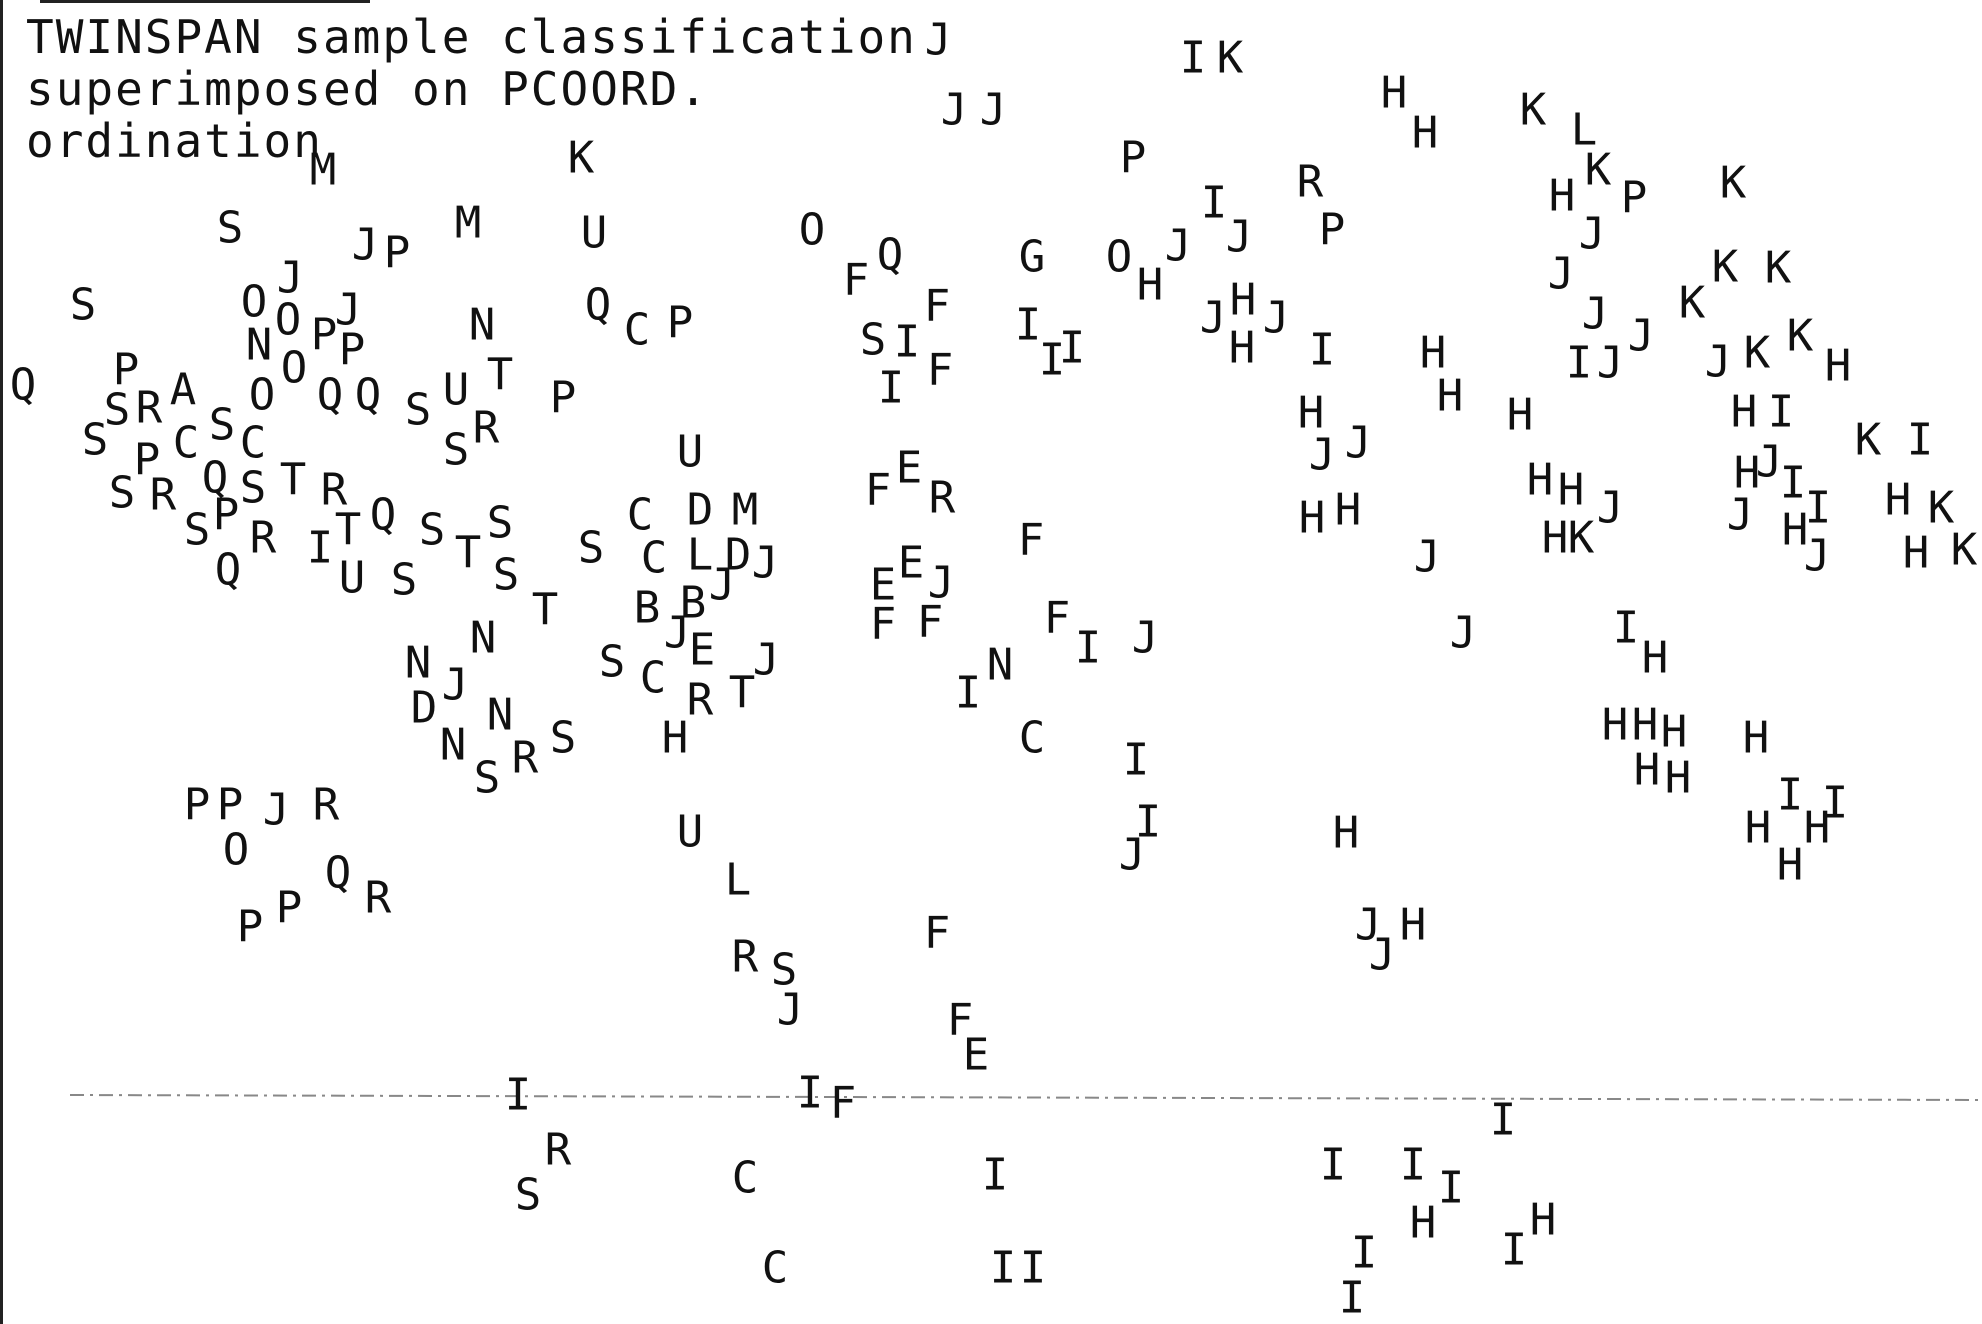  I want to click on point-label-66: J, so click(1322, 455).